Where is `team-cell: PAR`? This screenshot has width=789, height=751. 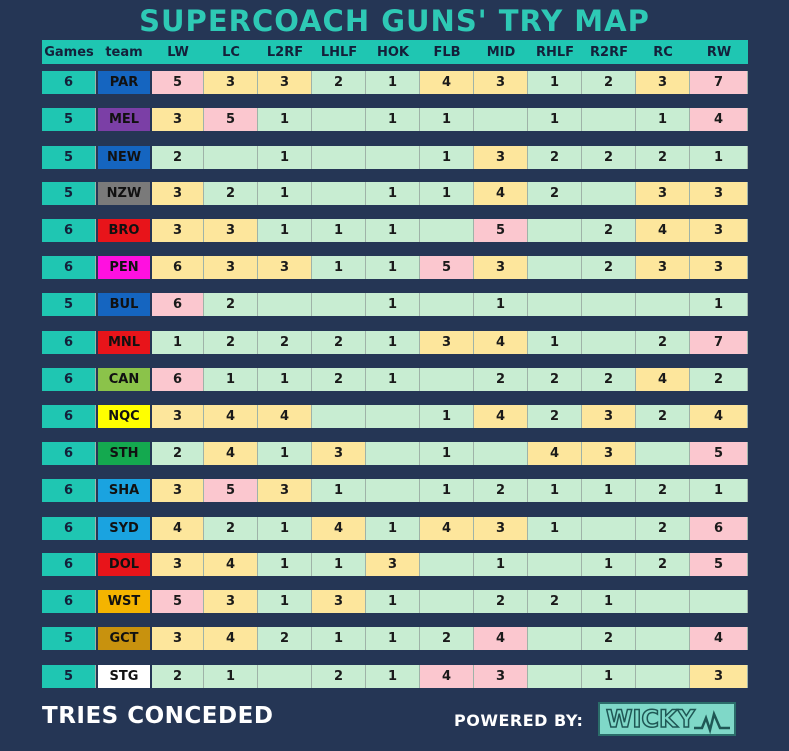
team-cell: PAR is located at coordinates (124, 82).